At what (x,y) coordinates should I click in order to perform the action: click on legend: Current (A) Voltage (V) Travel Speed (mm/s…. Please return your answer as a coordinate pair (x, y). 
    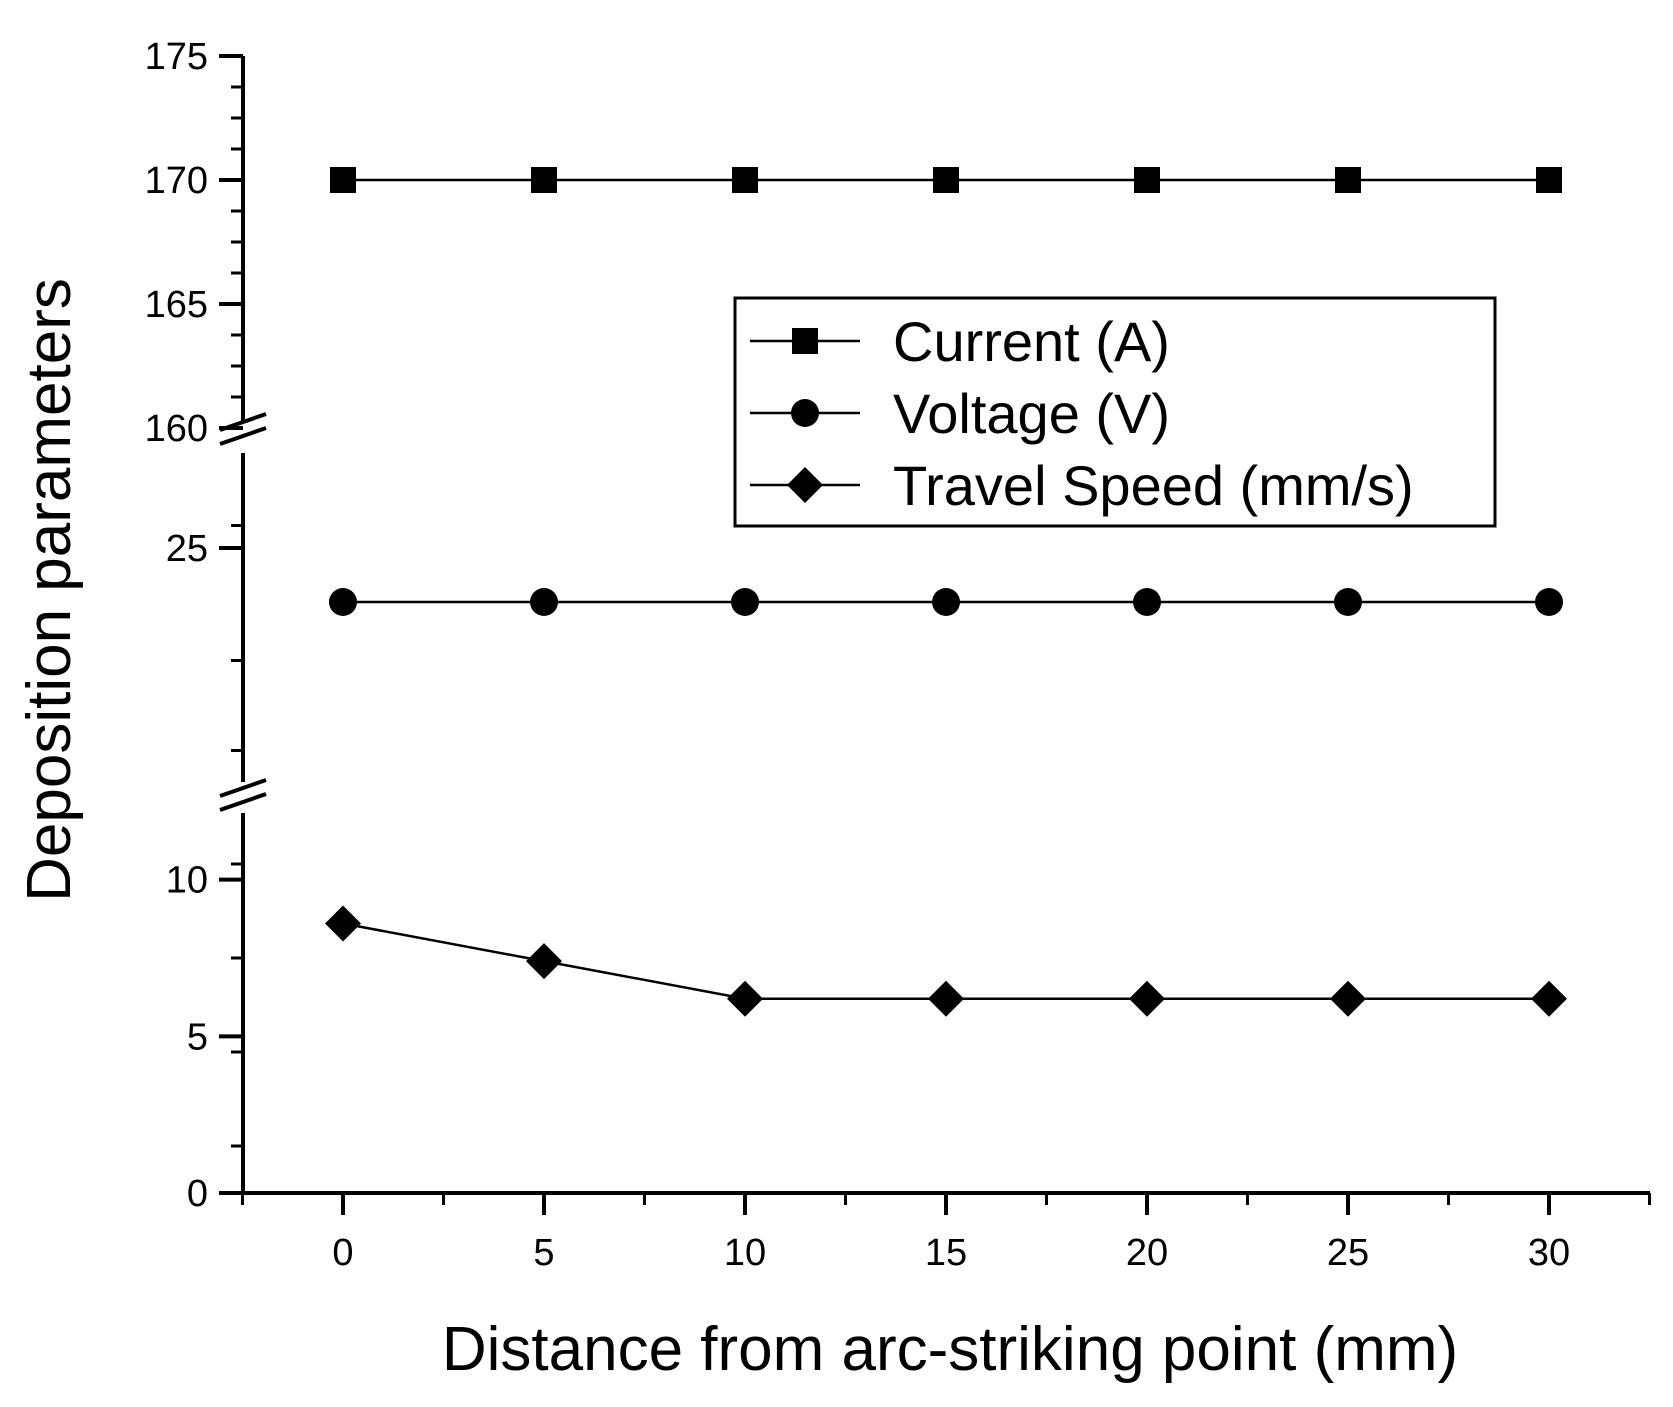
    Looking at the image, I should click on (1115, 412).